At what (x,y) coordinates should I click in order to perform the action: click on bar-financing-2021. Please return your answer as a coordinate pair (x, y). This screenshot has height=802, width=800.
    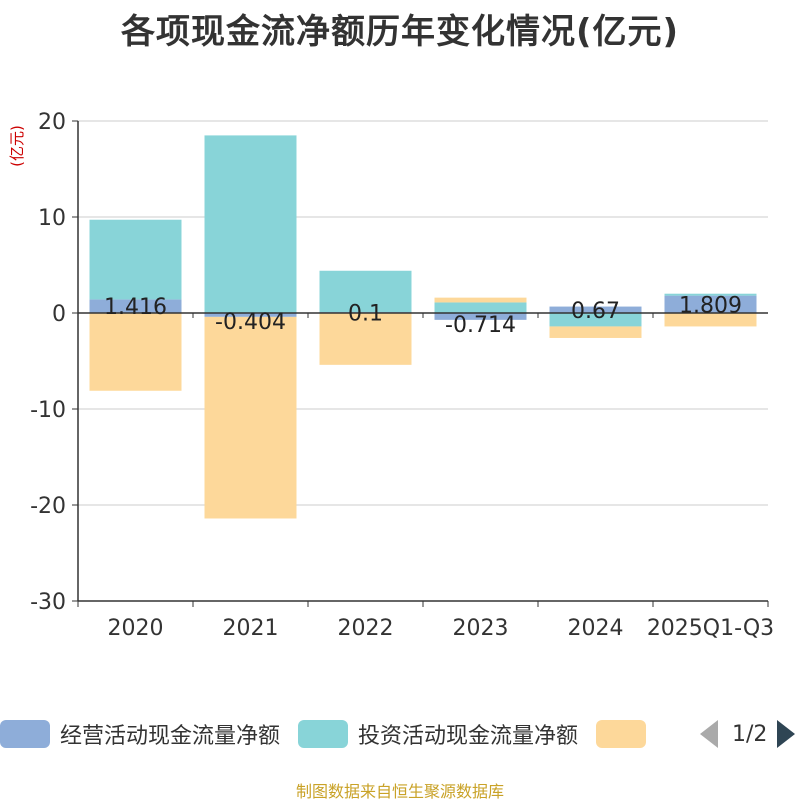
    Looking at the image, I should click on (250, 417).